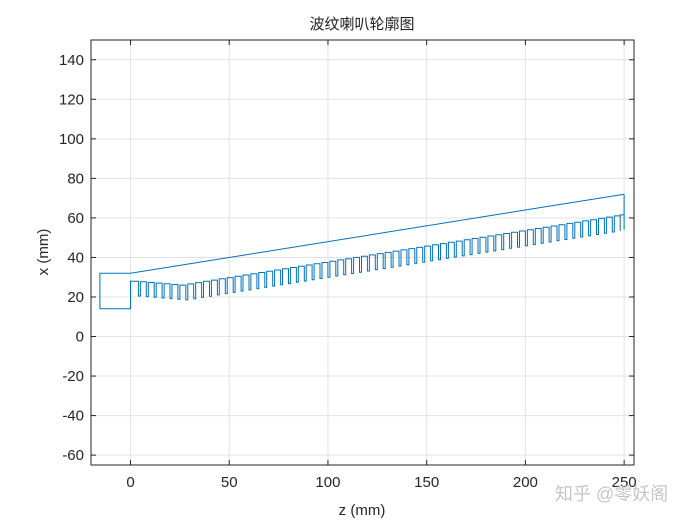 This screenshot has height=525, width=700. Describe the element at coordinates (71, 99) in the screenshot. I see `y-tick-label: 120` at that location.